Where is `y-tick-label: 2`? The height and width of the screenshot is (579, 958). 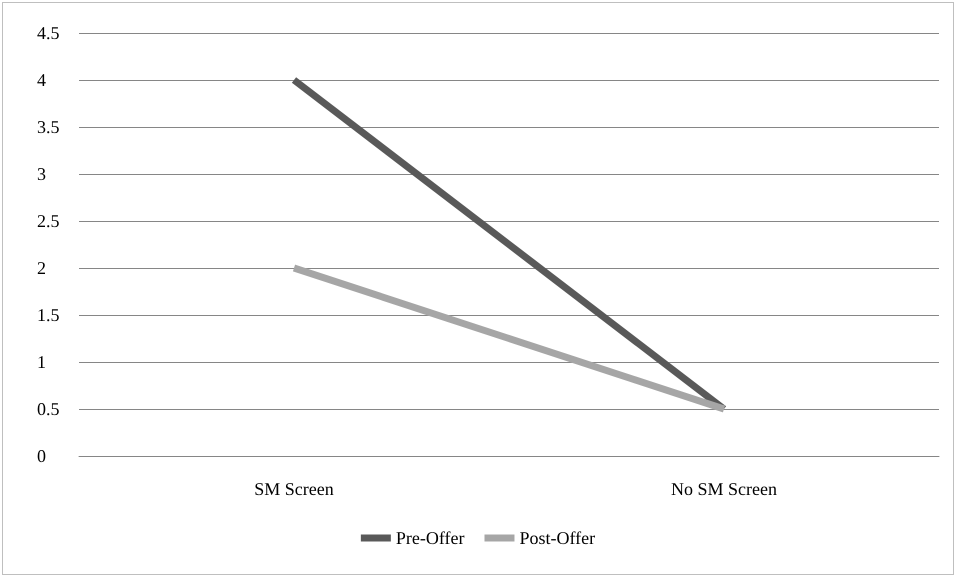 y-tick-label: 2 is located at coordinates (41, 268).